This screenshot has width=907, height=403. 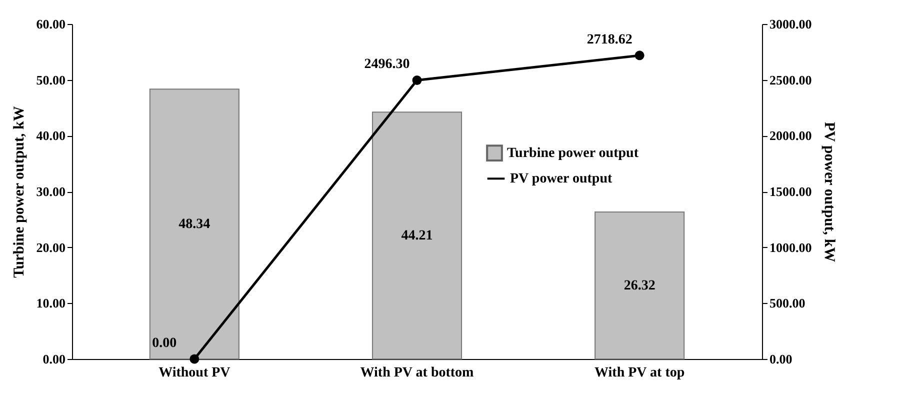 I want to click on y-tick-label: 20.00, so click(x=51, y=247).